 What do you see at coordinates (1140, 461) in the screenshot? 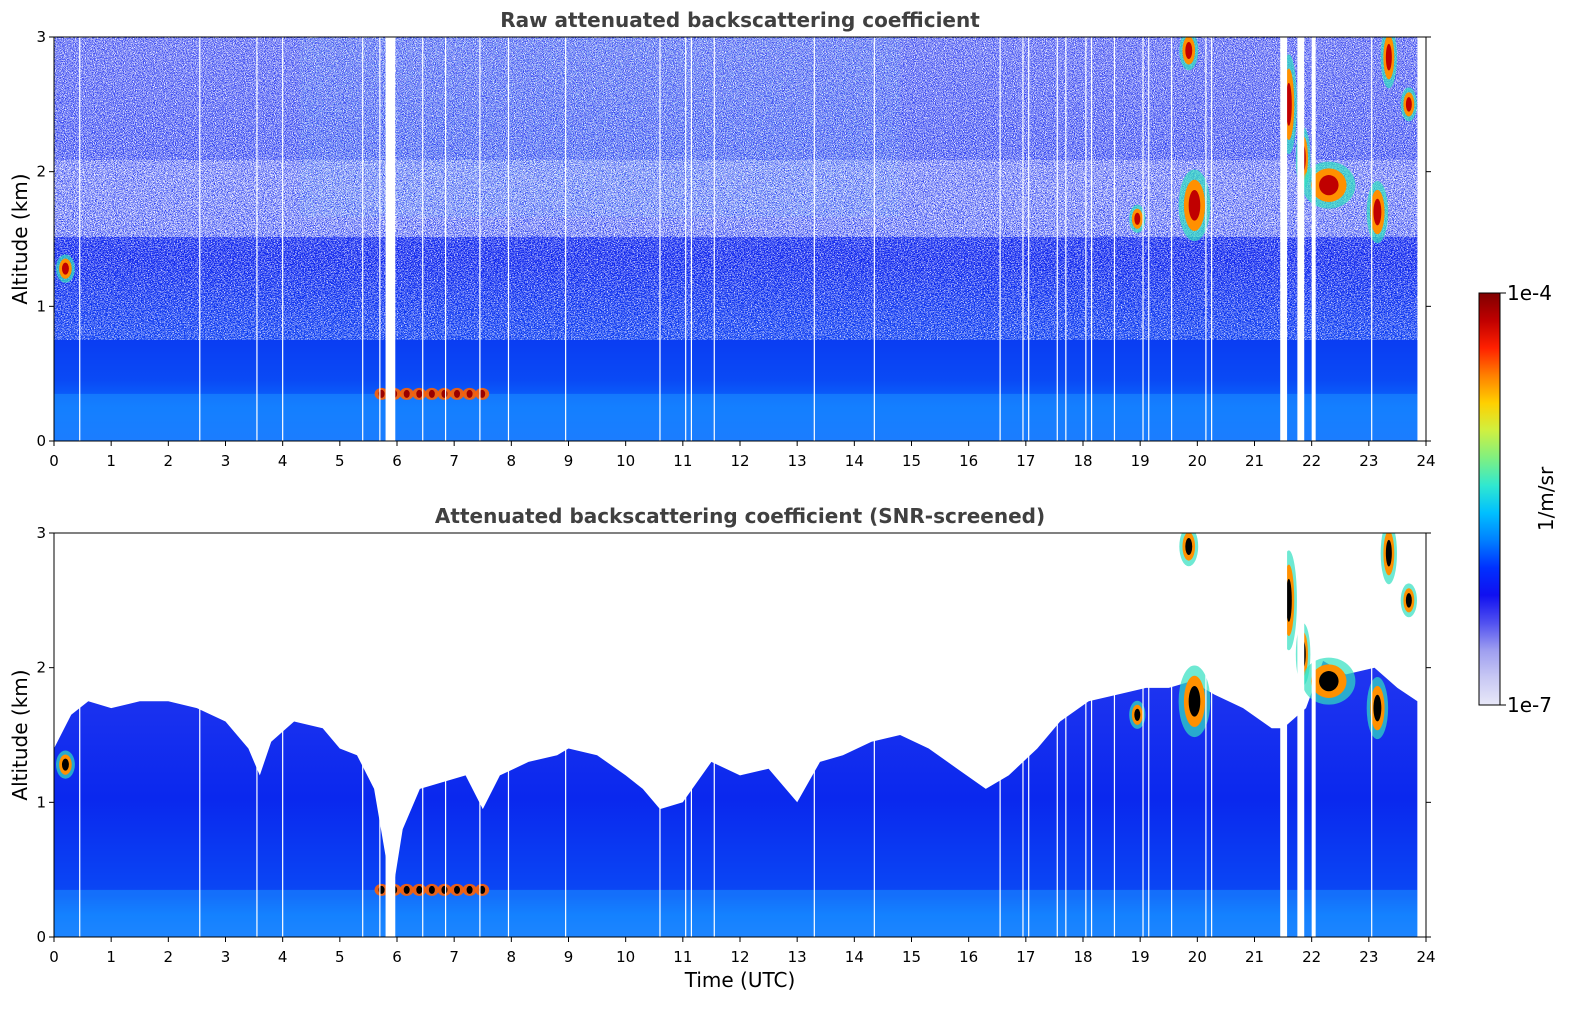
I see `x-tick-label: 19` at bounding box center [1140, 461].